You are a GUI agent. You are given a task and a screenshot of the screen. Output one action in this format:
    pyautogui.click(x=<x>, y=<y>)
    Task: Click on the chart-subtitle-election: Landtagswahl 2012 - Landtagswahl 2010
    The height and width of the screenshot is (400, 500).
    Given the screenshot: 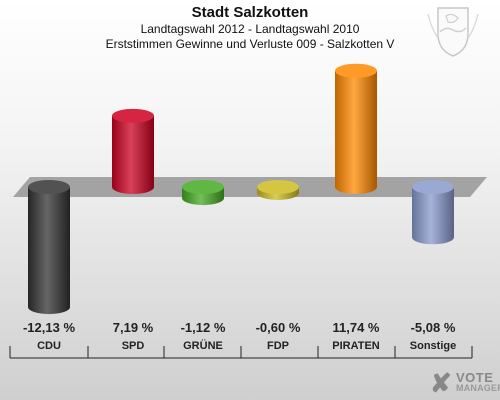 What is the action you would take?
    pyautogui.click(x=250, y=29)
    